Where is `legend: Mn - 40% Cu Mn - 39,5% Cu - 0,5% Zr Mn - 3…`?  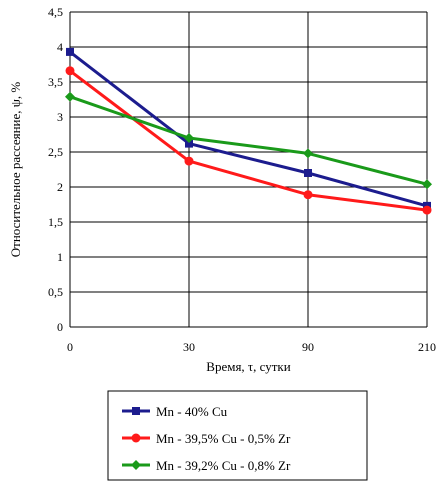 legend: Mn - 40% Cu Mn - 39,5% Cu - 0,5% Zr Mn - 3… is located at coordinates (237, 435).